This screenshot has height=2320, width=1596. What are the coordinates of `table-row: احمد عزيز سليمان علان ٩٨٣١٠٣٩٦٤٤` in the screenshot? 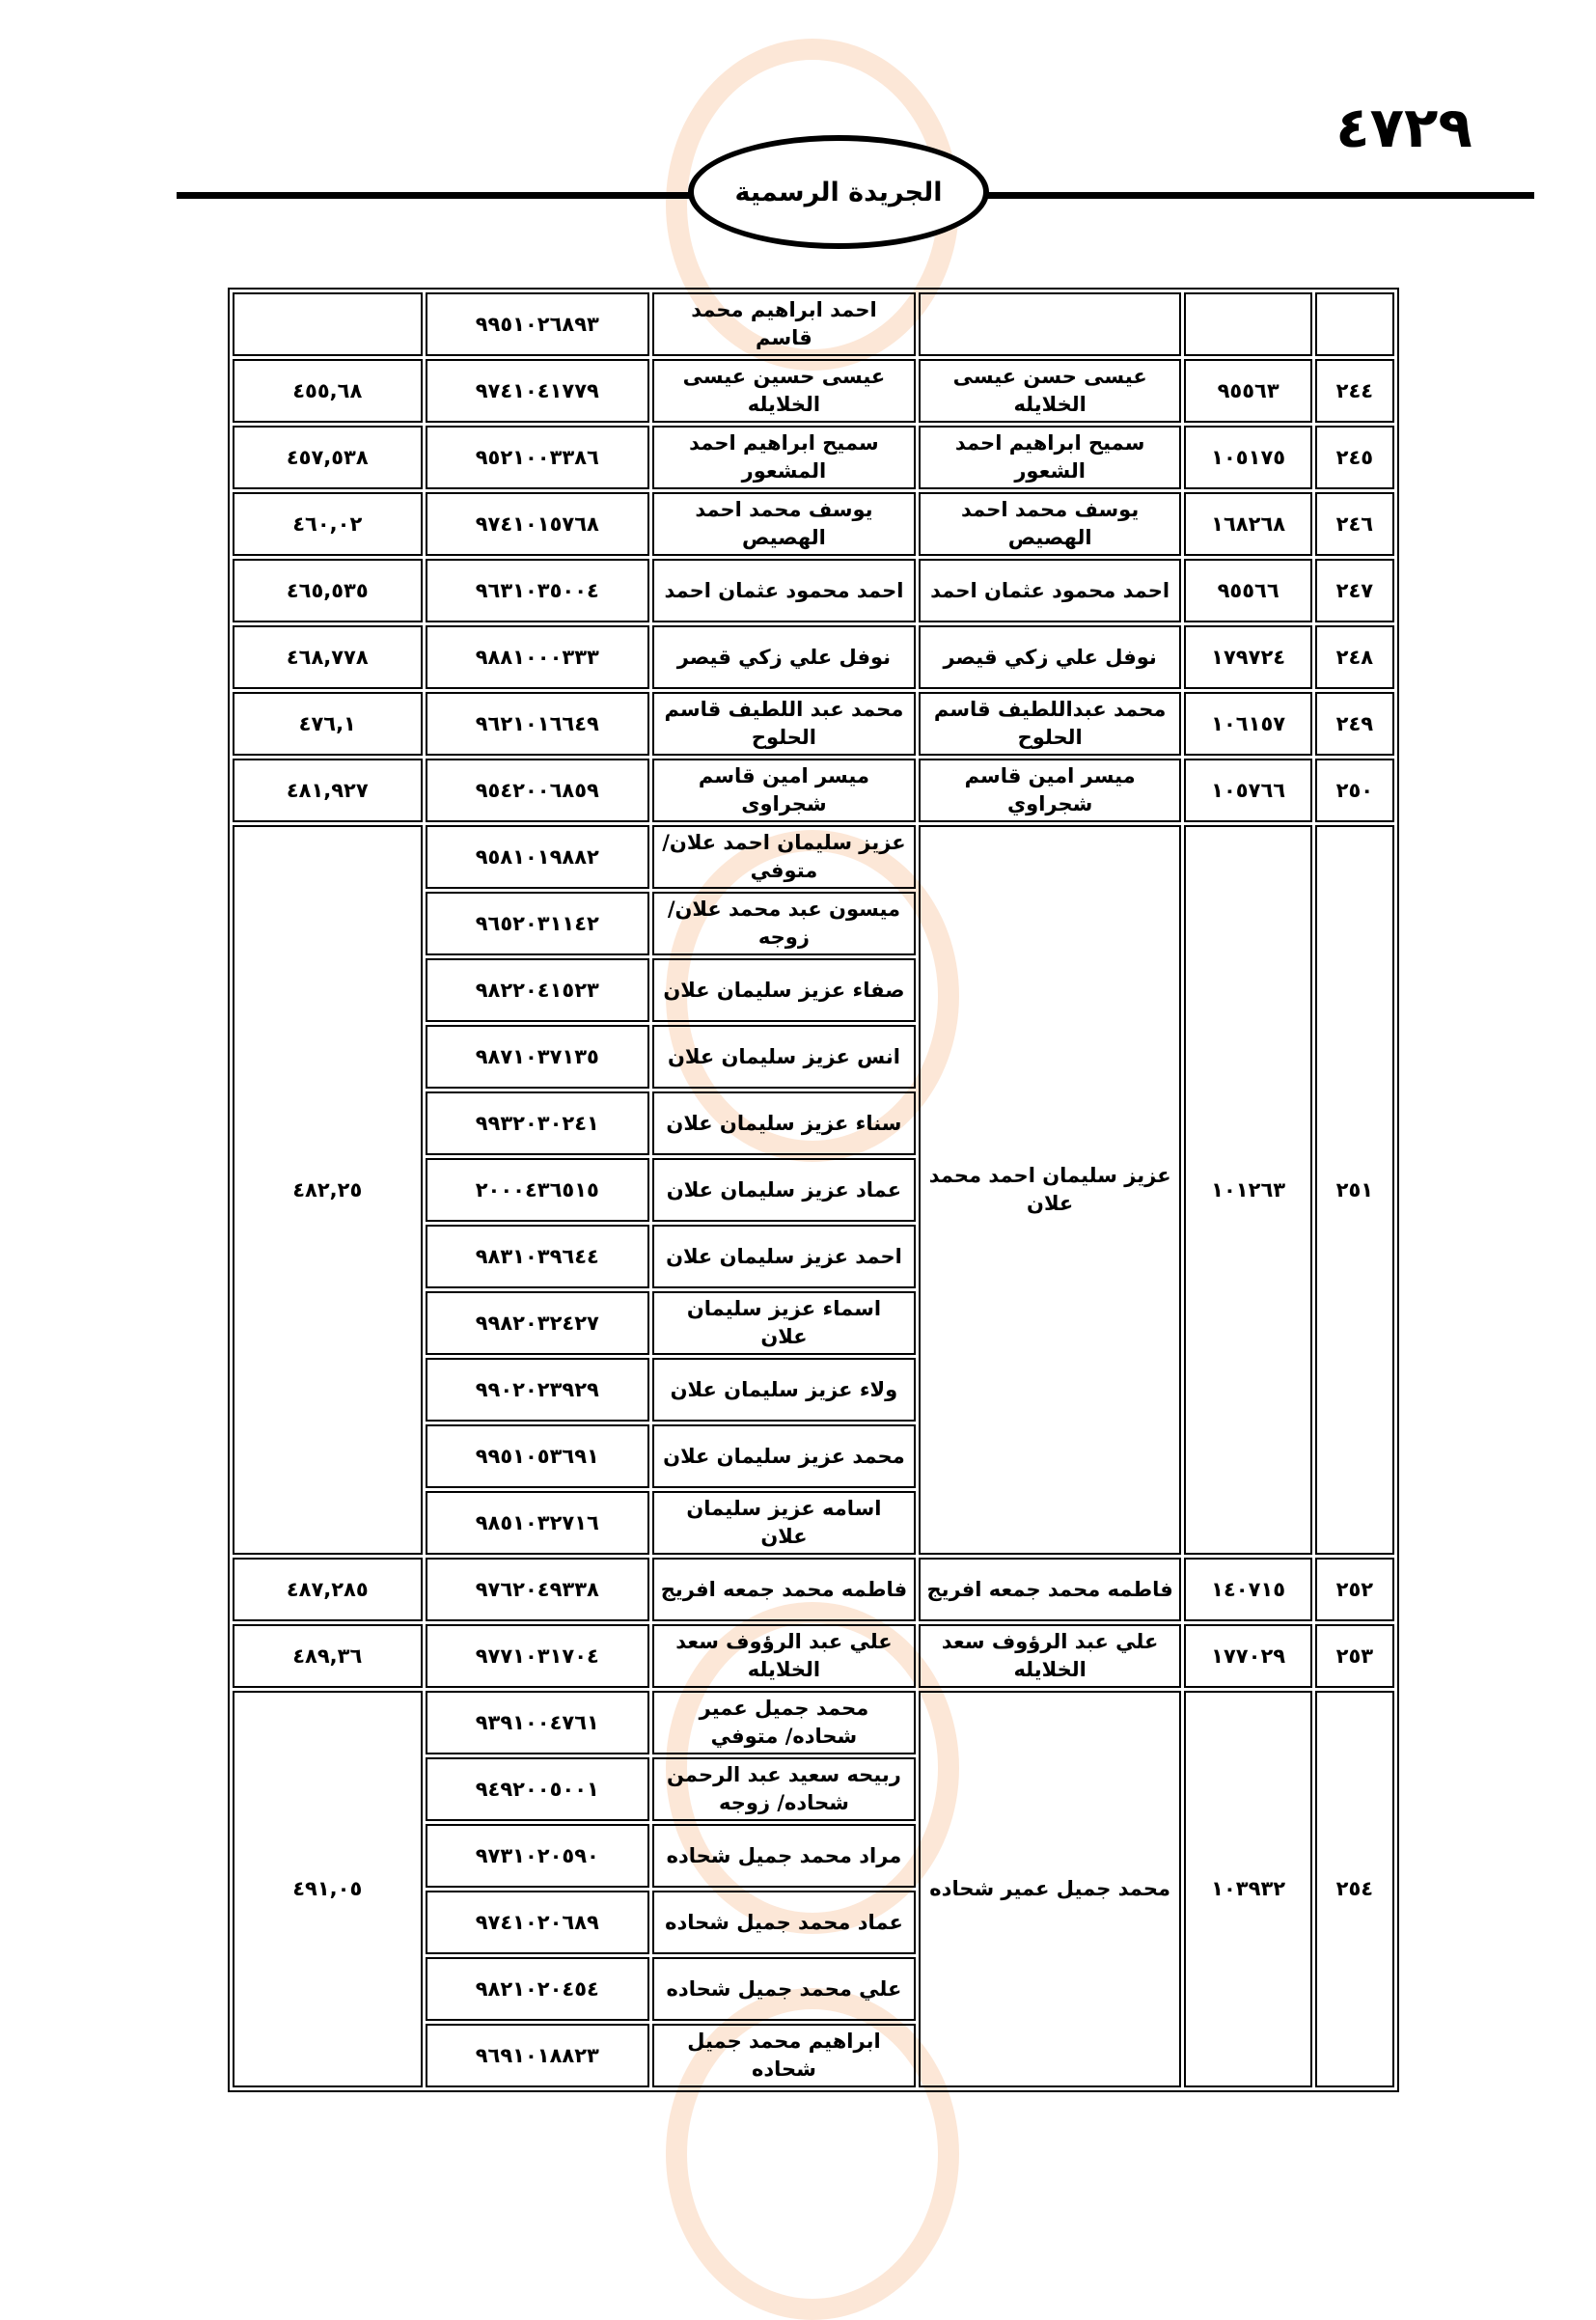 It's located at (814, 1256).